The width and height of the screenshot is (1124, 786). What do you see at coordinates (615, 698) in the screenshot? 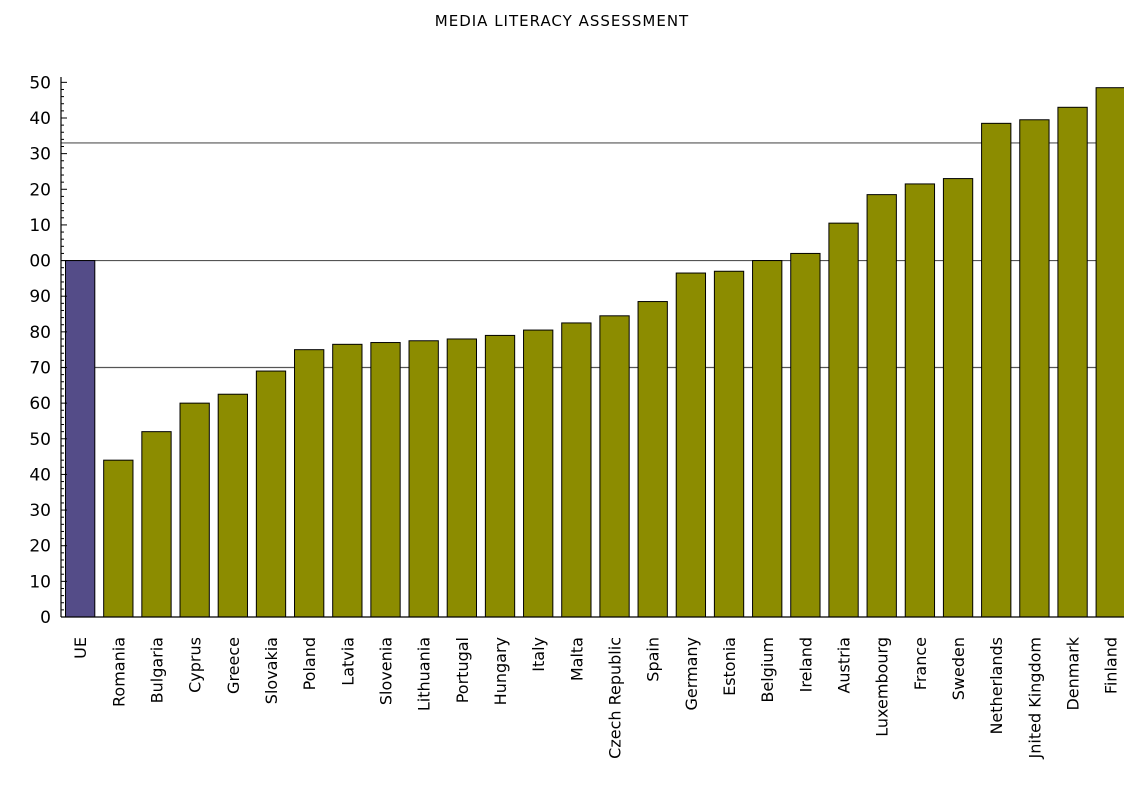
I see `x-tick-label-czech-republic: Czech Republic` at bounding box center [615, 698].